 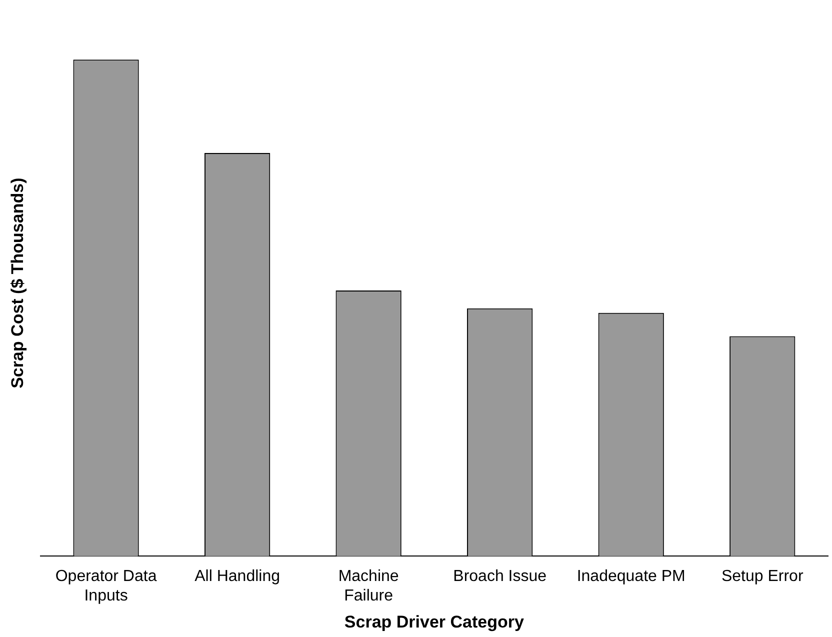 I want to click on x-tick-label: Inadequate PM, so click(x=631, y=577).